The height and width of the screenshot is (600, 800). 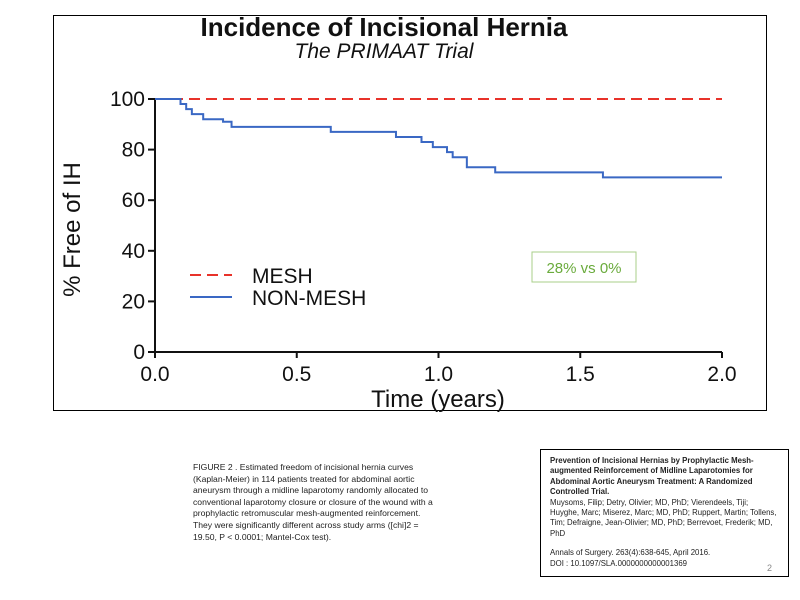 I want to click on chart-title: Incidence of Incisional Hernia, so click(x=385, y=29).